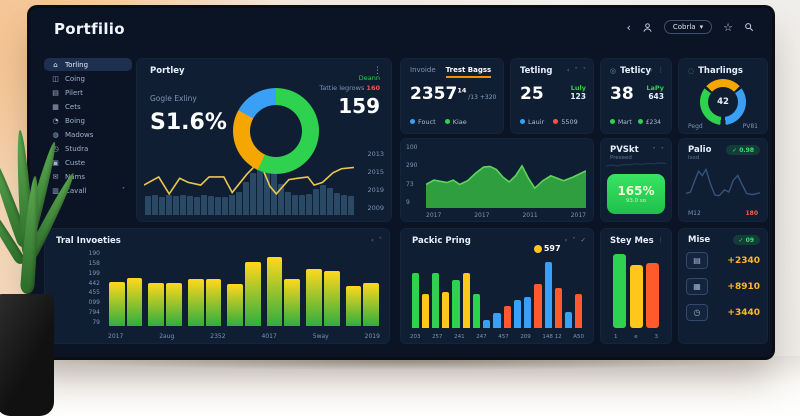 This screenshot has width=800, height=420. Describe the element at coordinates (68, 176) in the screenshot. I see `sidebar-item-nams: ✉ Nams` at that location.